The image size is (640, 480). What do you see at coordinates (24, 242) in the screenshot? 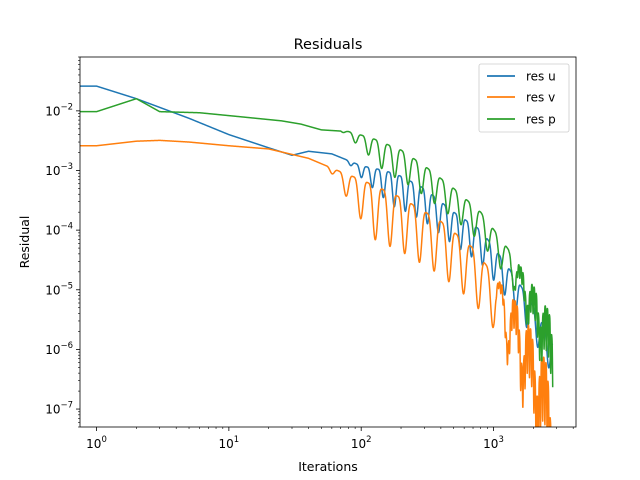
I see `y-axis-label: Residual` at bounding box center [24, 242].